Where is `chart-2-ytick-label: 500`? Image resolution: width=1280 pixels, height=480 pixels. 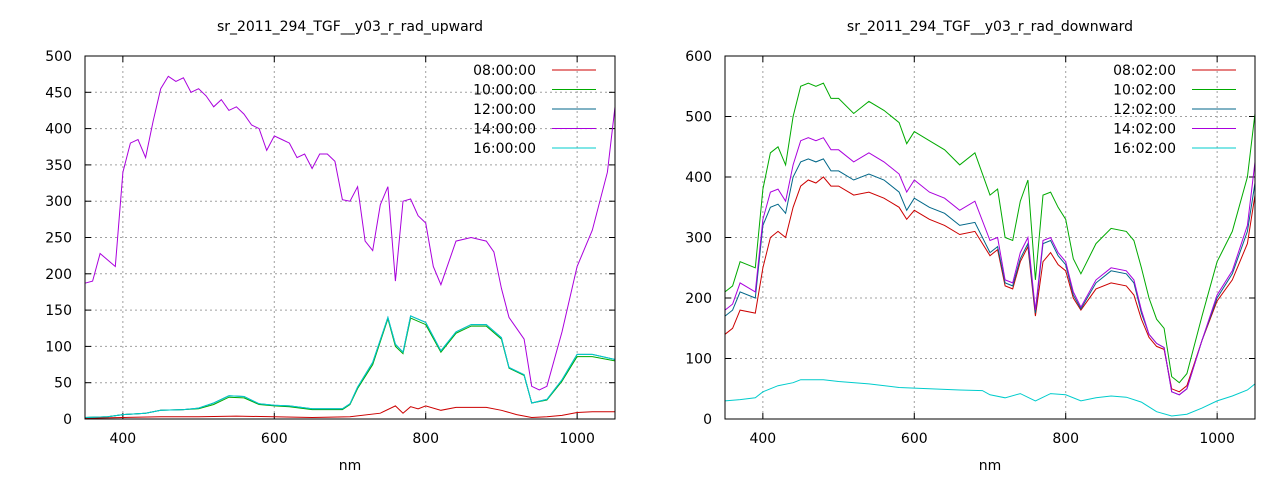
chart-2-ytick-label: 500 is located at coordinates (698, 118).